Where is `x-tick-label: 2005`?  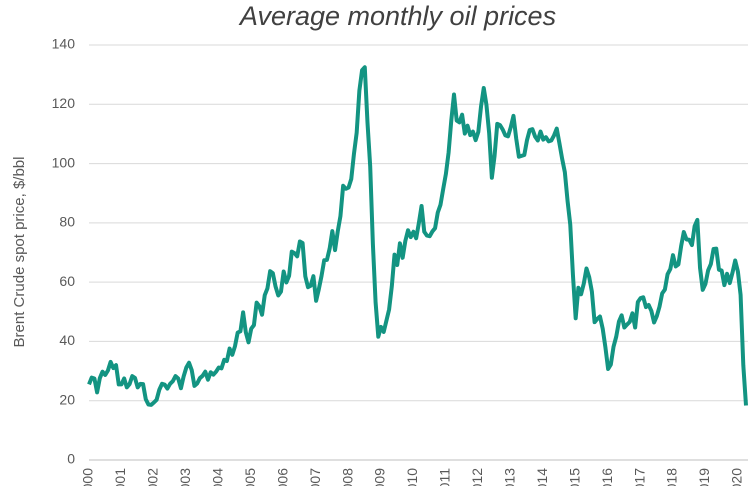
x-tick-label: 2005 is located at coordinates (250, 477).